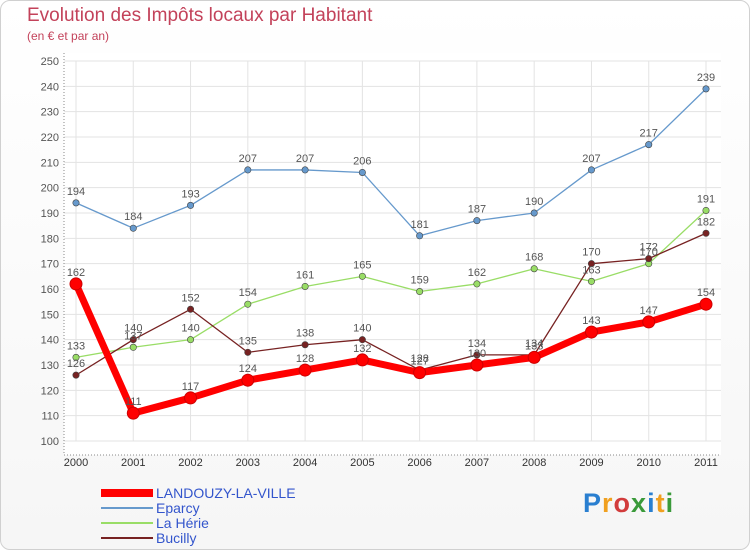 The image size is (750, 550). Describe the element at coordinates (50, 87) in the screenshot. I see `y-tick-label: 240` at that location.